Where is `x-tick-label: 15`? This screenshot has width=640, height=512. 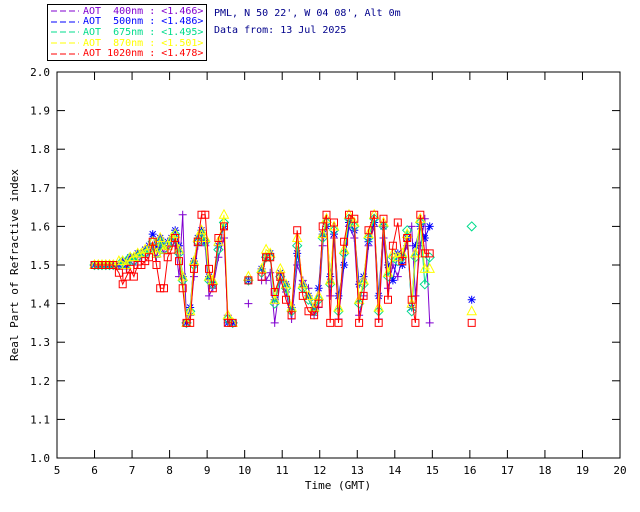 x-tick-label: 15 is located at coordinates (432, 470).